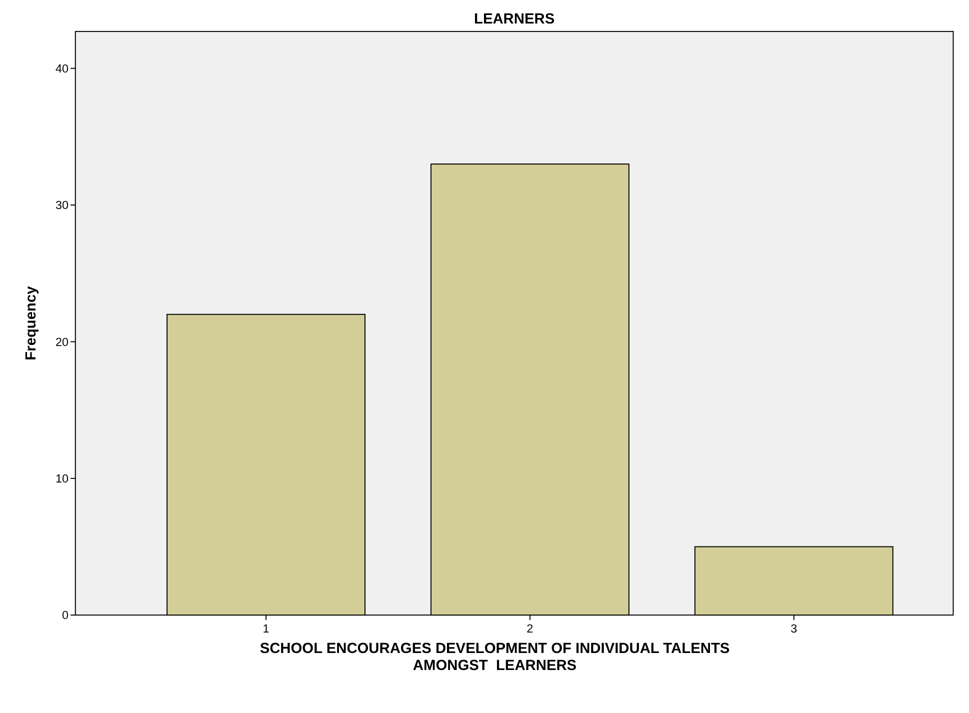 The height and width of the screenshot is (713, 969). I want to click on y-tick-label: 40, so click(63, 69).